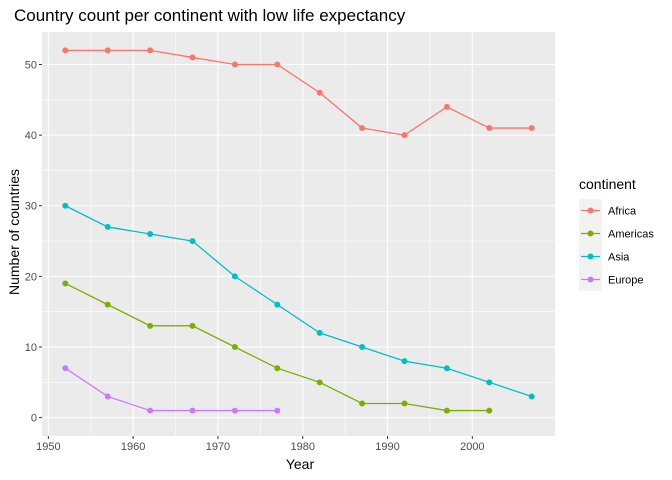 This screenshot has width=672, height=480. Describe the element at coordinates (625, 281) in the screenshot. I see `legend-label-europe: Europe` at that location.